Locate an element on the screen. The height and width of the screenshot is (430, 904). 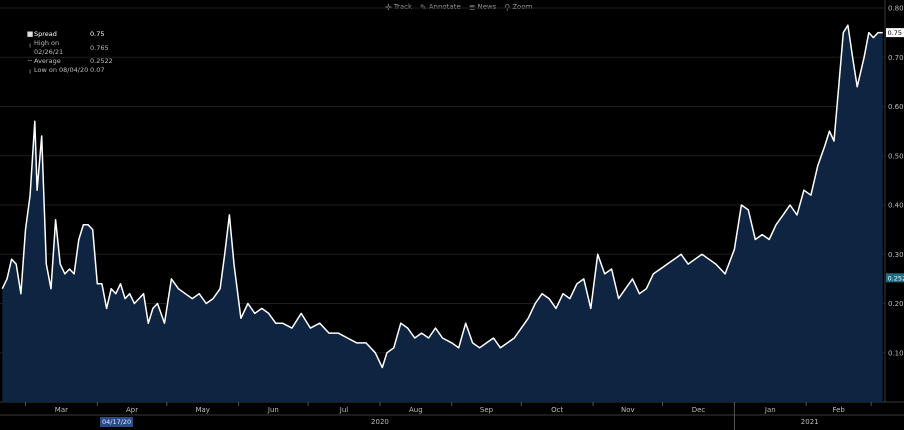
legend-row-high: ╵ High on 02/26/21 0.765 is located at coordinates (69, 48).